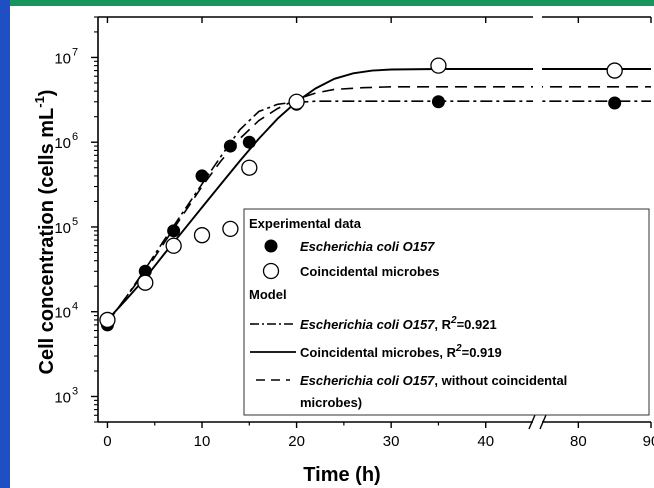  Describe the element at coordinates (369, 271) in the screenshot. I see `legend-label-coincidental: Coincidental microbes` at that location.